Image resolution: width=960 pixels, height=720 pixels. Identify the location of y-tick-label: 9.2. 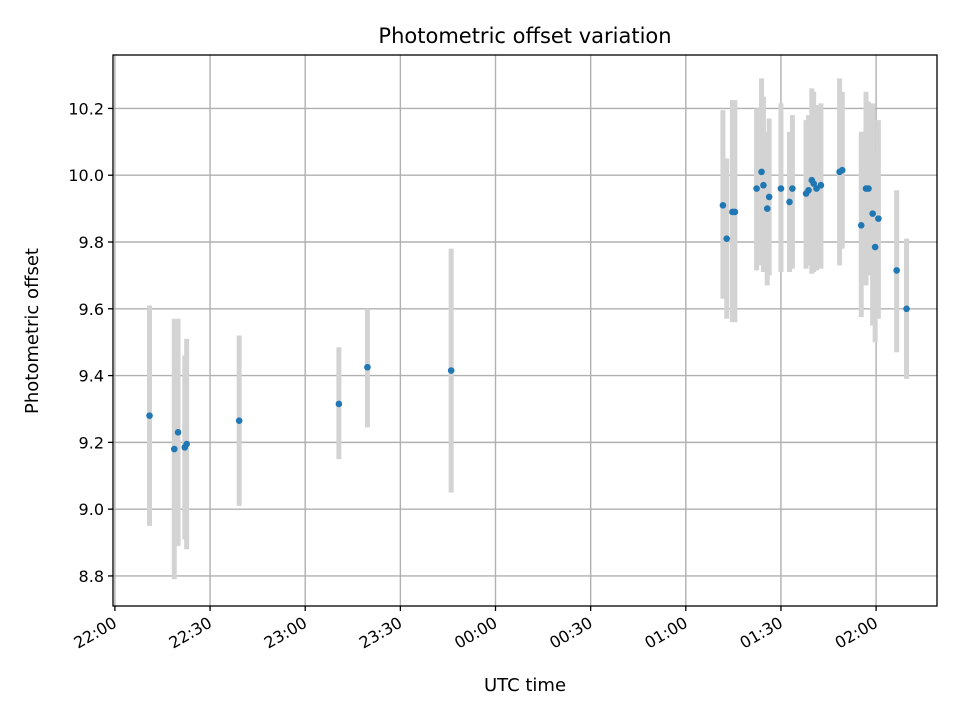
(91, 442).